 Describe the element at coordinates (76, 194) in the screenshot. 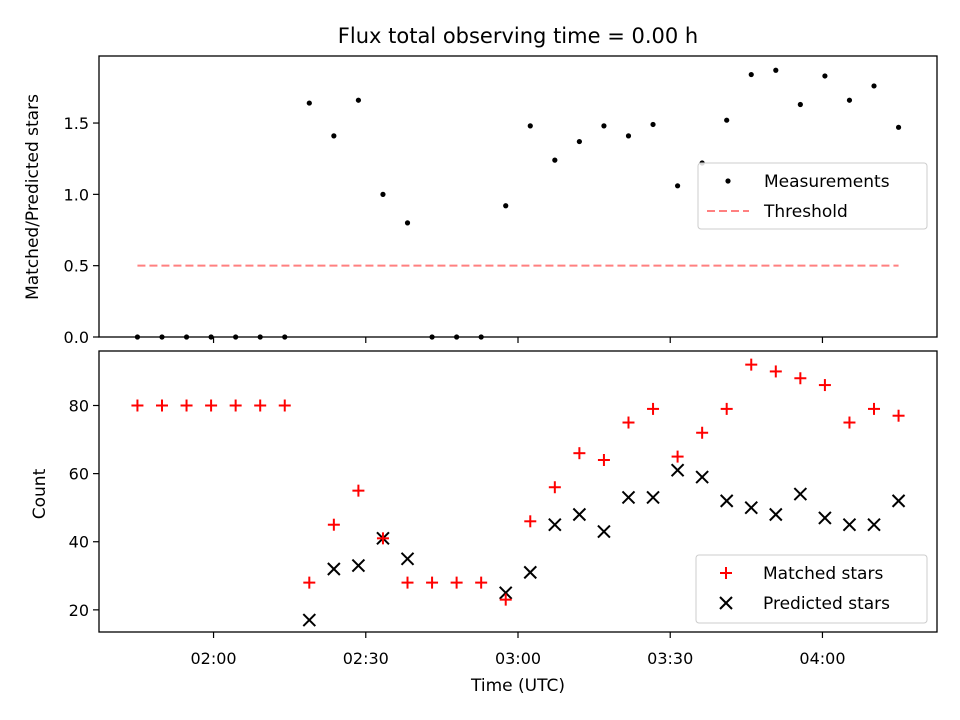

I see `top-y-tick-label: 1.0` at that location.